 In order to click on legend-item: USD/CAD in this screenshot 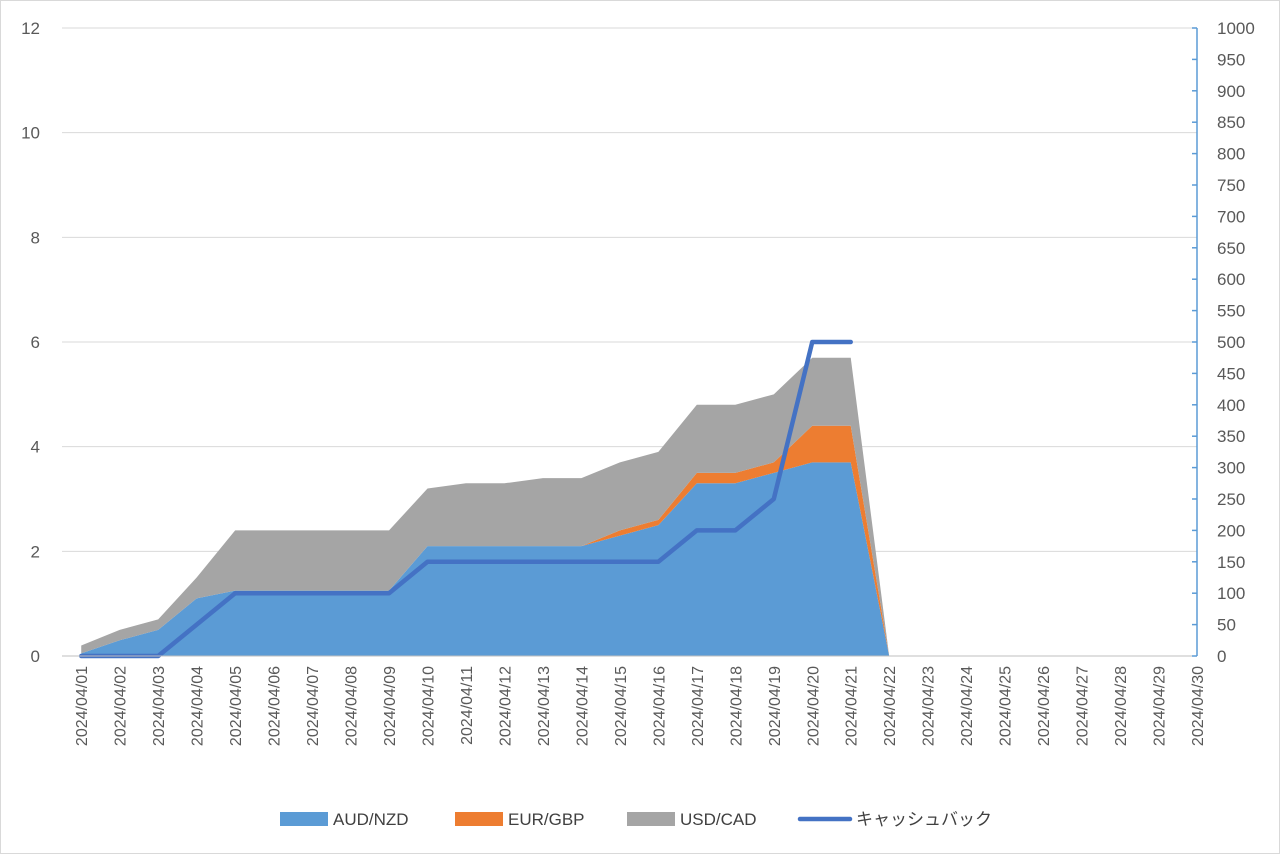, I will do `click(692, 819)`.